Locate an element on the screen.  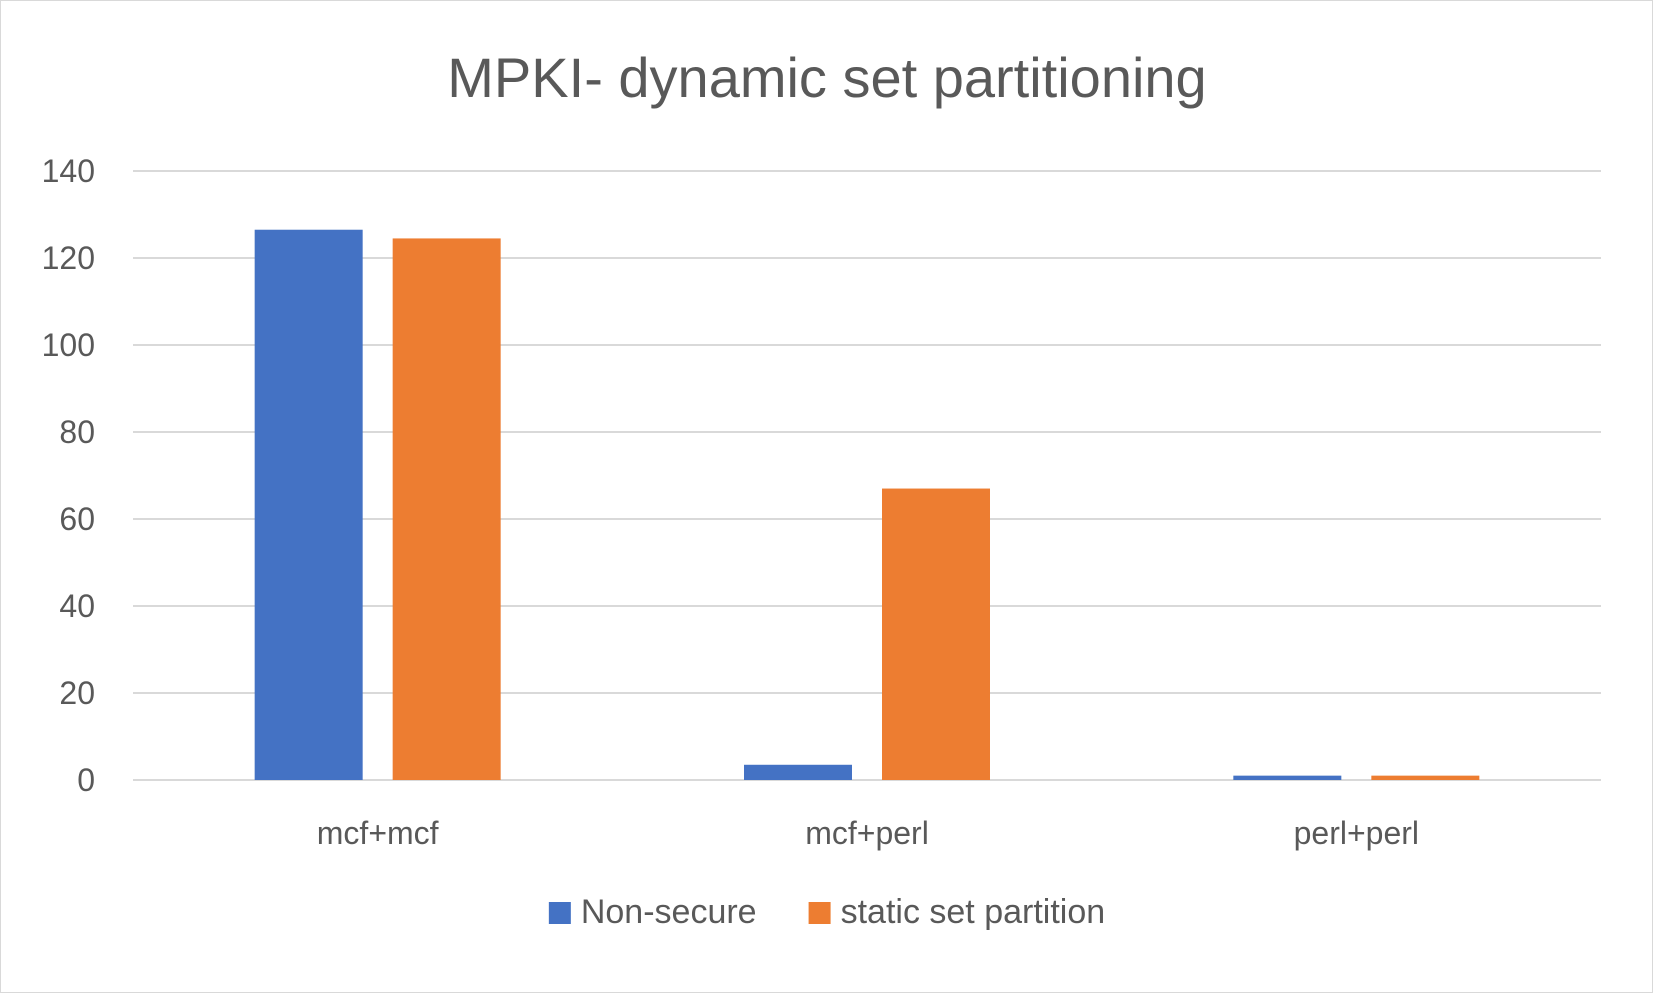
y-axis-ticks: 0 20 40 60 80 100 120 140 is located at coordinates (68, 475).